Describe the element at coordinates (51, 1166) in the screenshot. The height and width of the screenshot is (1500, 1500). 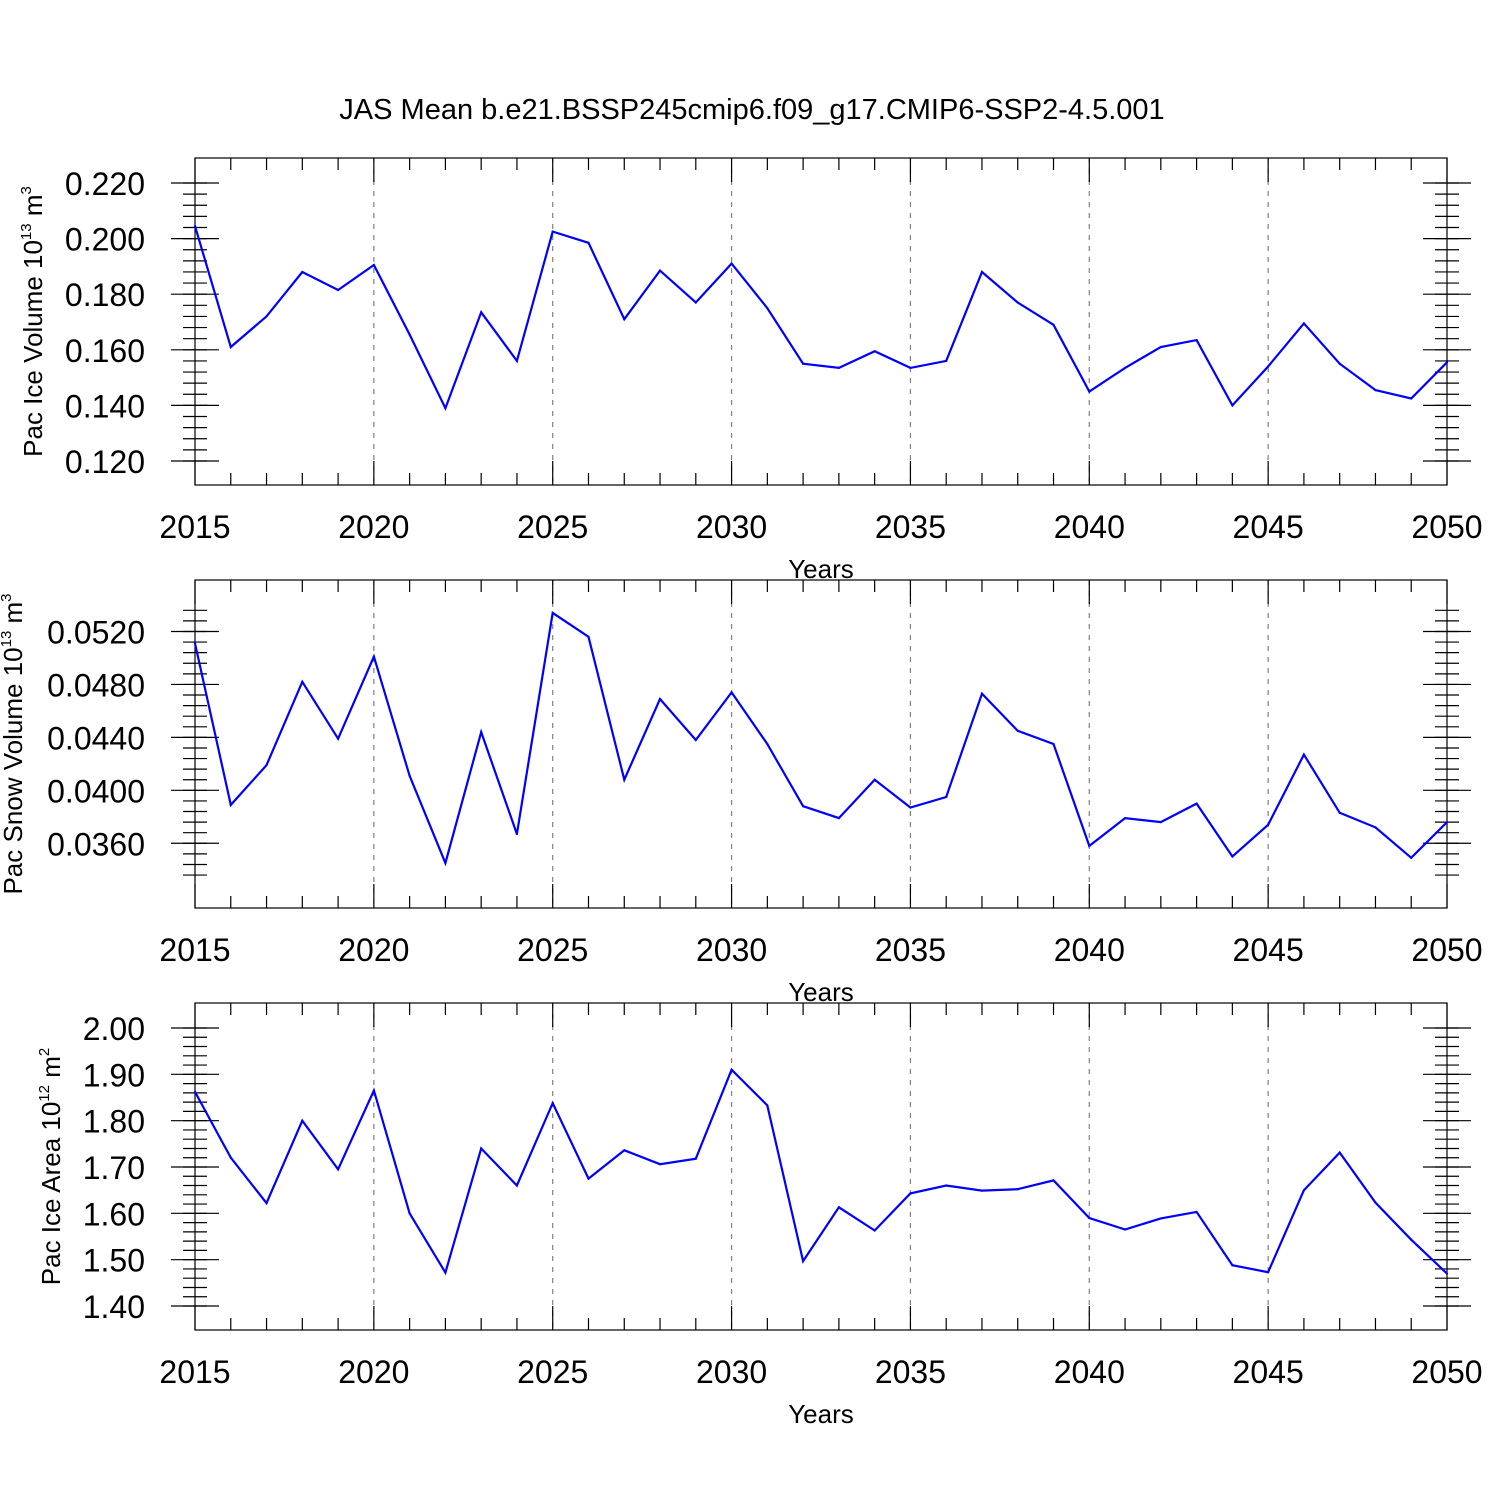
I see `y-axis-title: Pac Ice Area 1012 m2` at that location.